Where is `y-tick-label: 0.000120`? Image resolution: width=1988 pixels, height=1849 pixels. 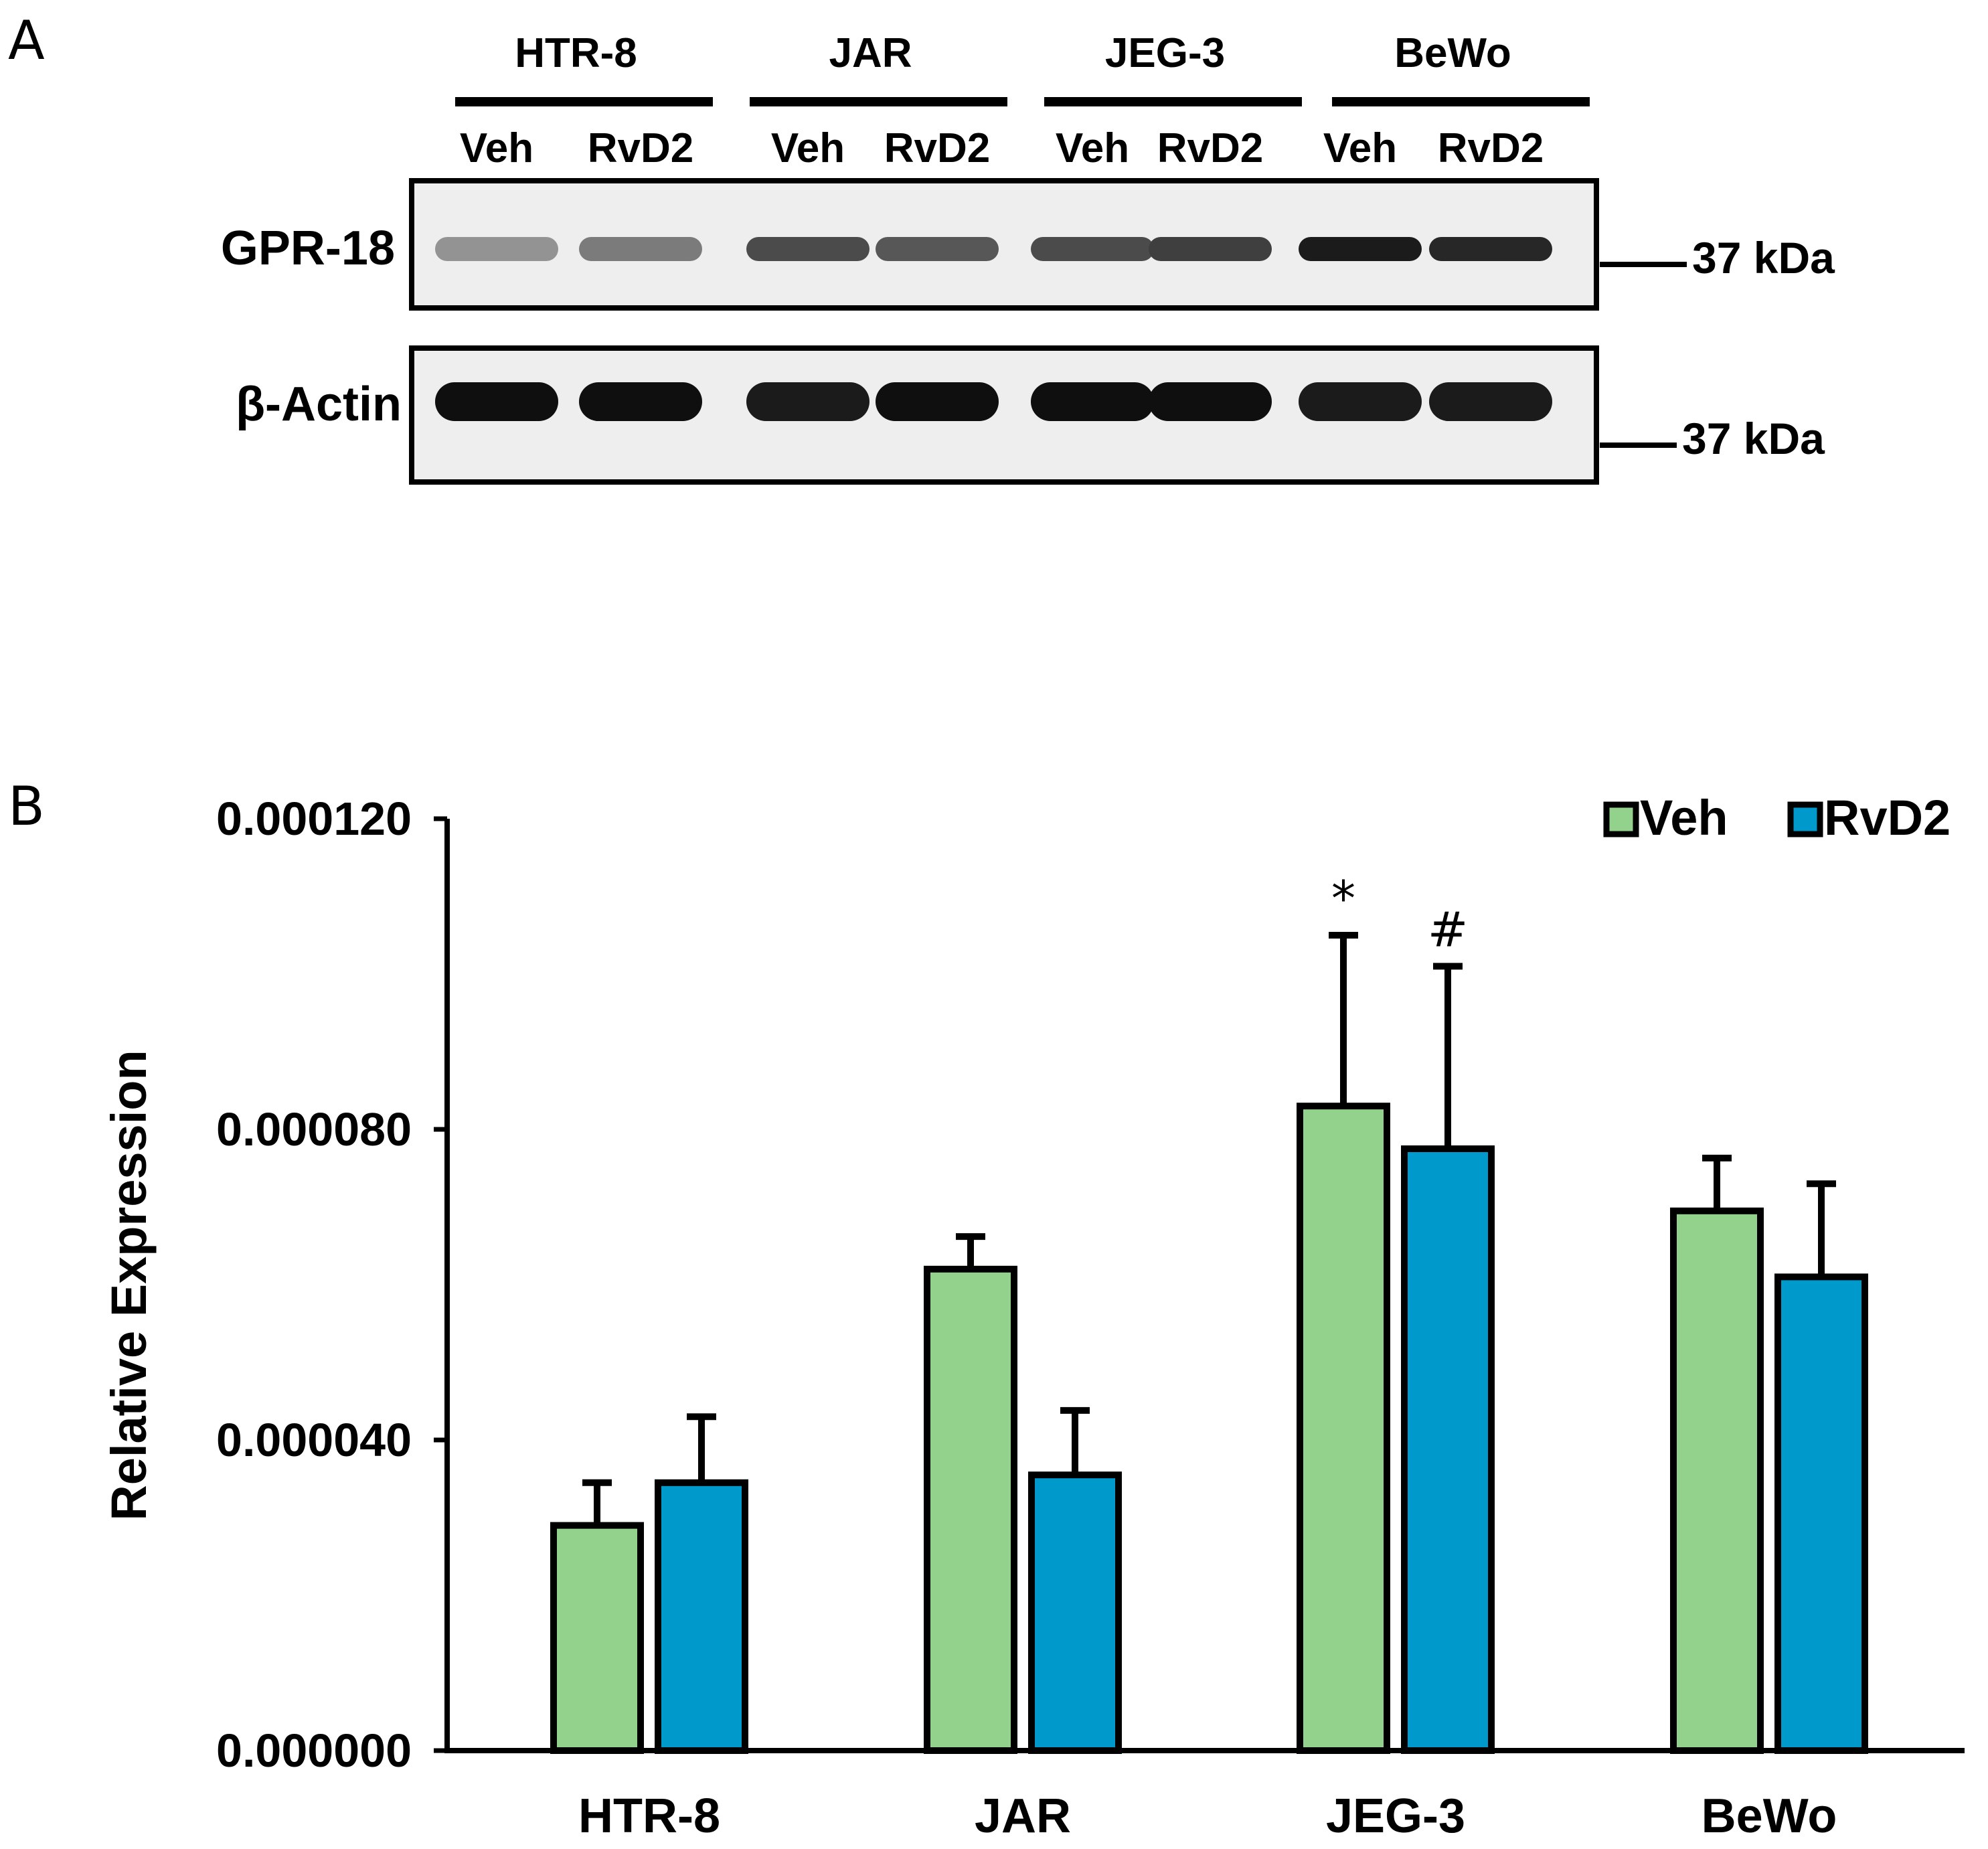 y-tick-label: 0.000120 is located at coordinates (314, 819).